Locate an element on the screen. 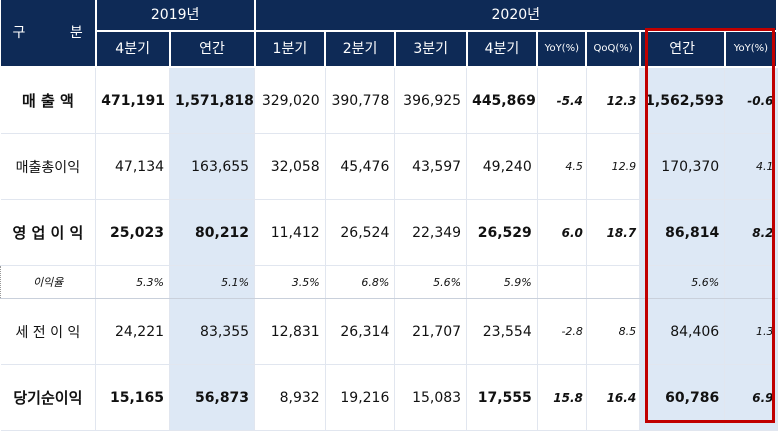  cell-2020-q4: 26,529 is located at coordinates (502, 232).